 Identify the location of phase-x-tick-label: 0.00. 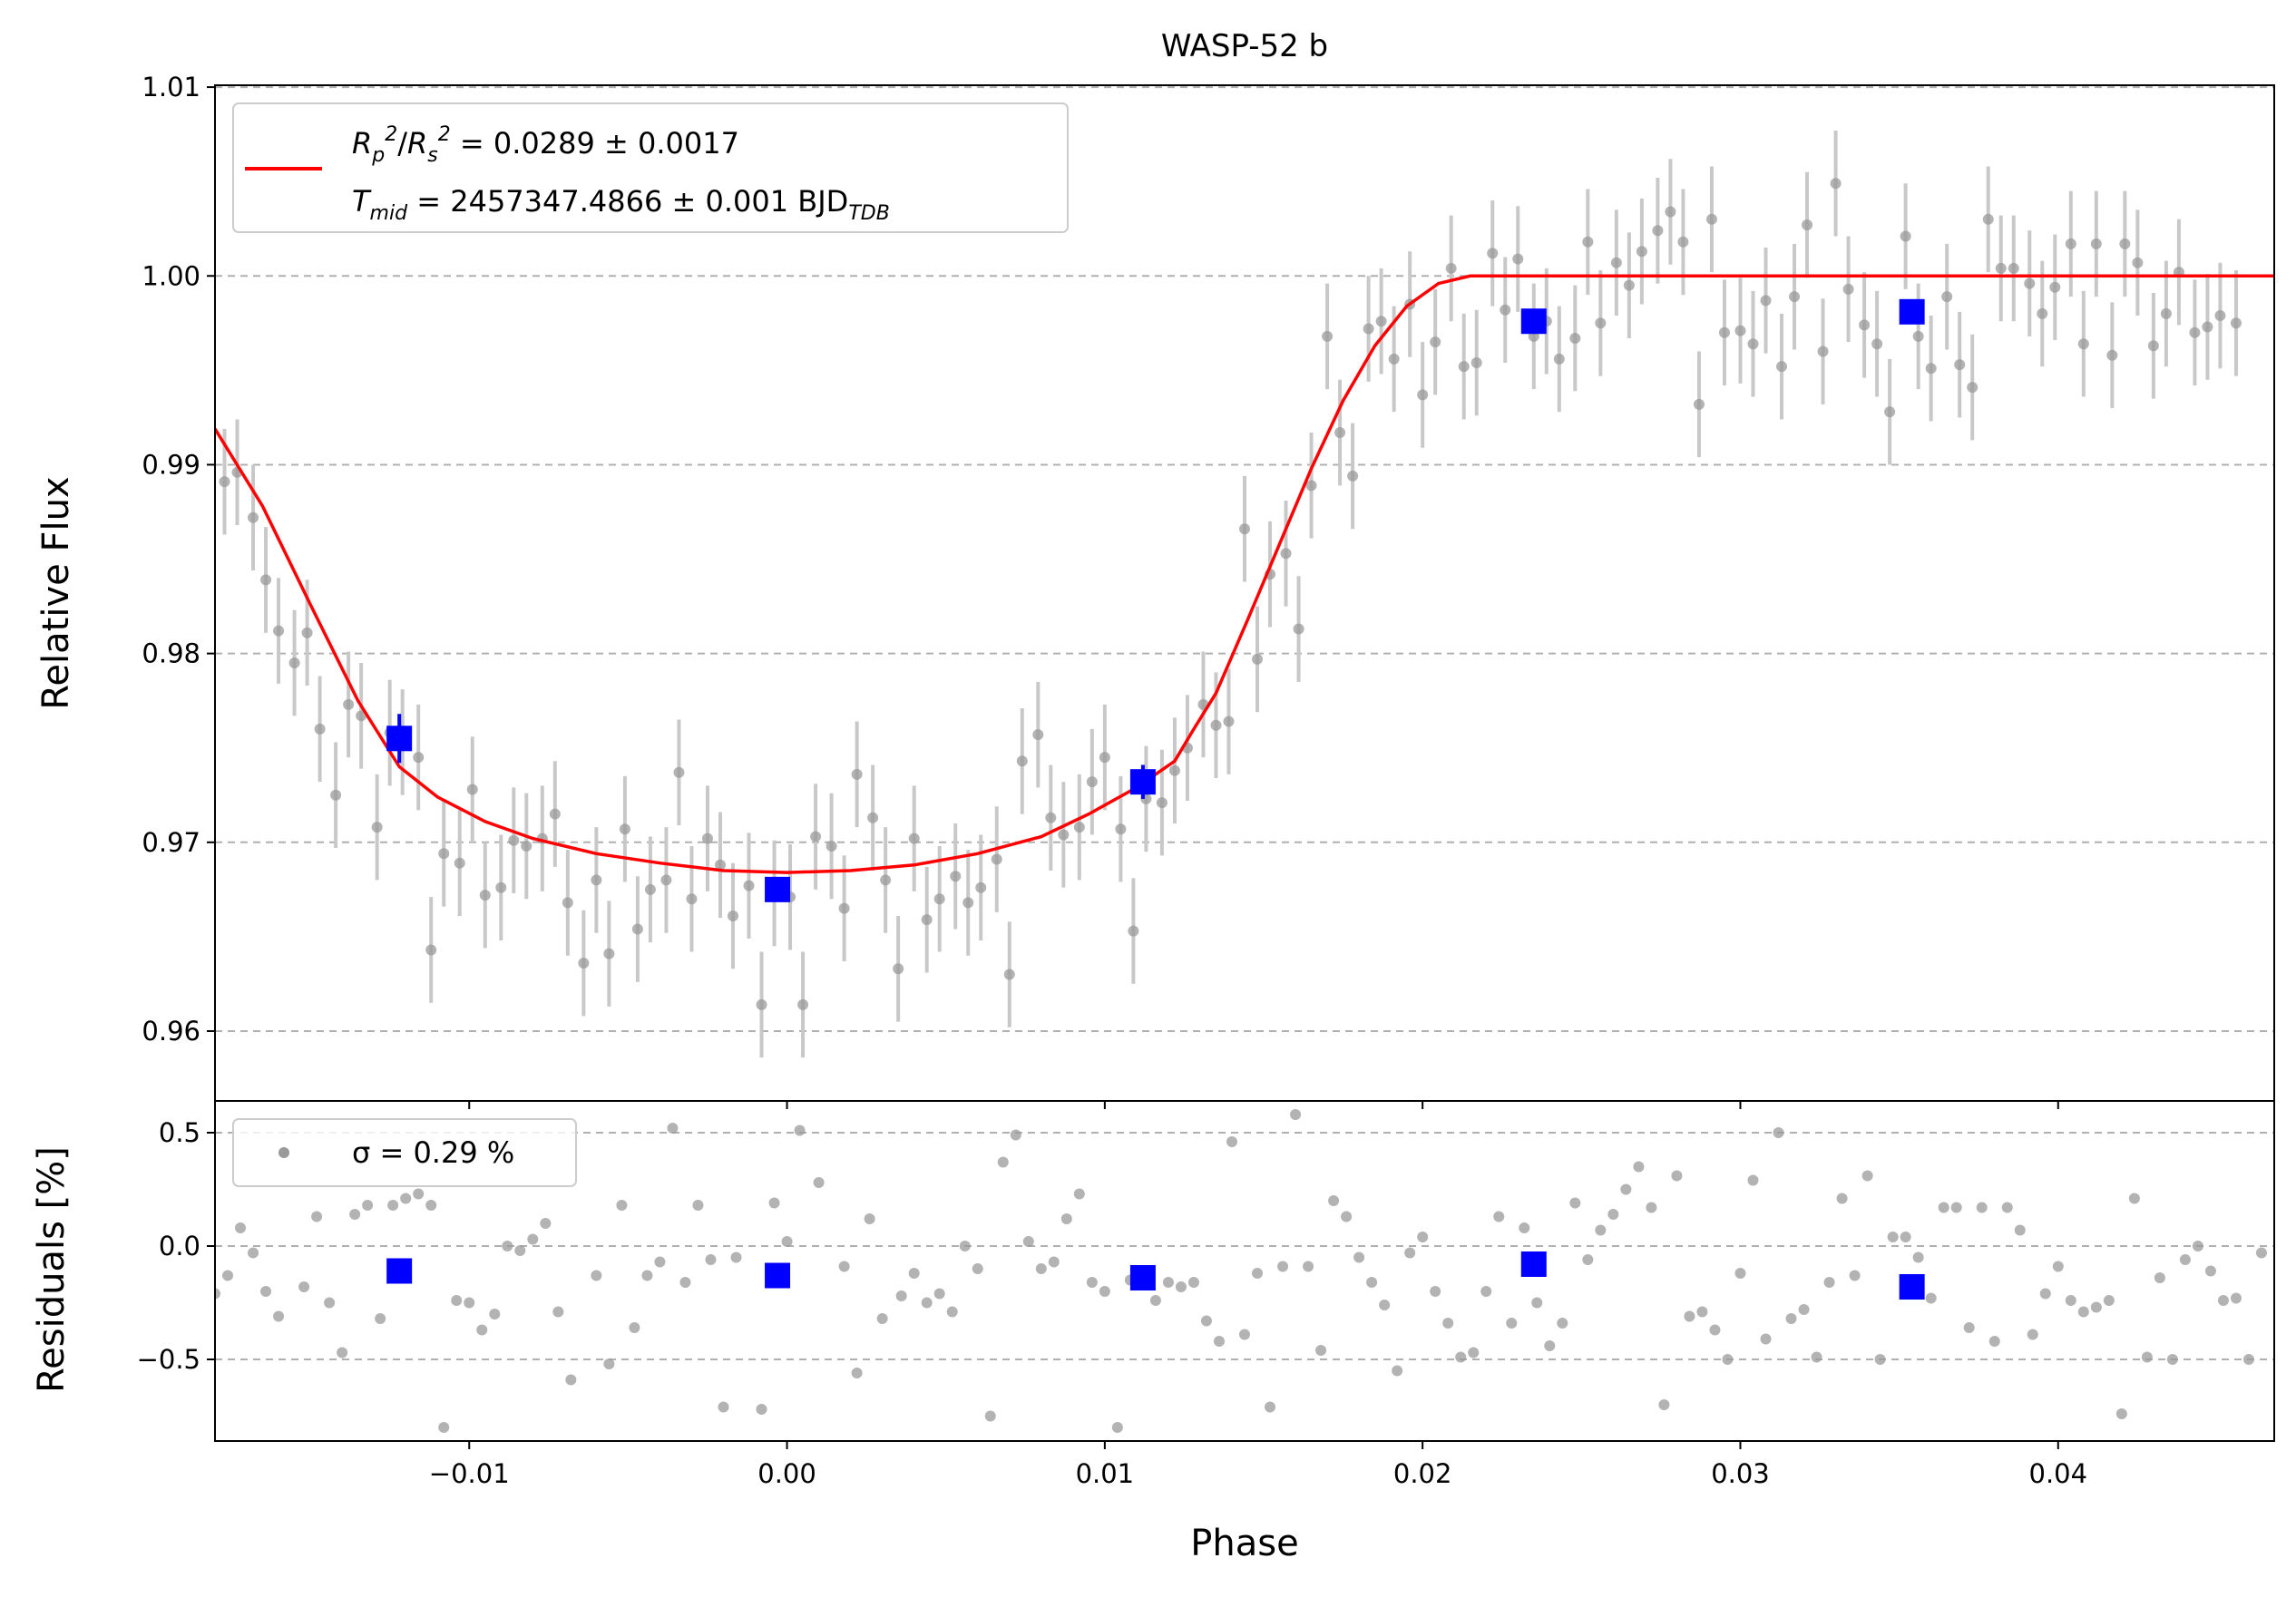
(787, 1473).